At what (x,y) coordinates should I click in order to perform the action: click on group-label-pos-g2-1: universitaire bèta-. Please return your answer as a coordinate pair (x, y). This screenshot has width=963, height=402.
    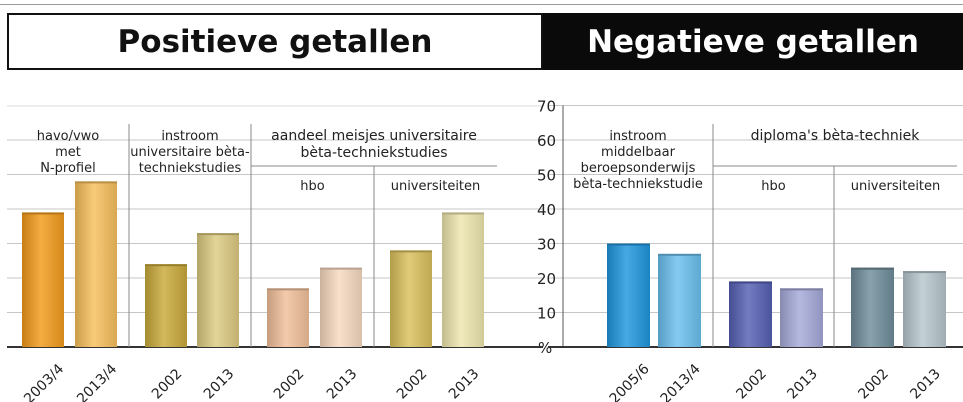
    Looking at the image, I should click on (190, 152).